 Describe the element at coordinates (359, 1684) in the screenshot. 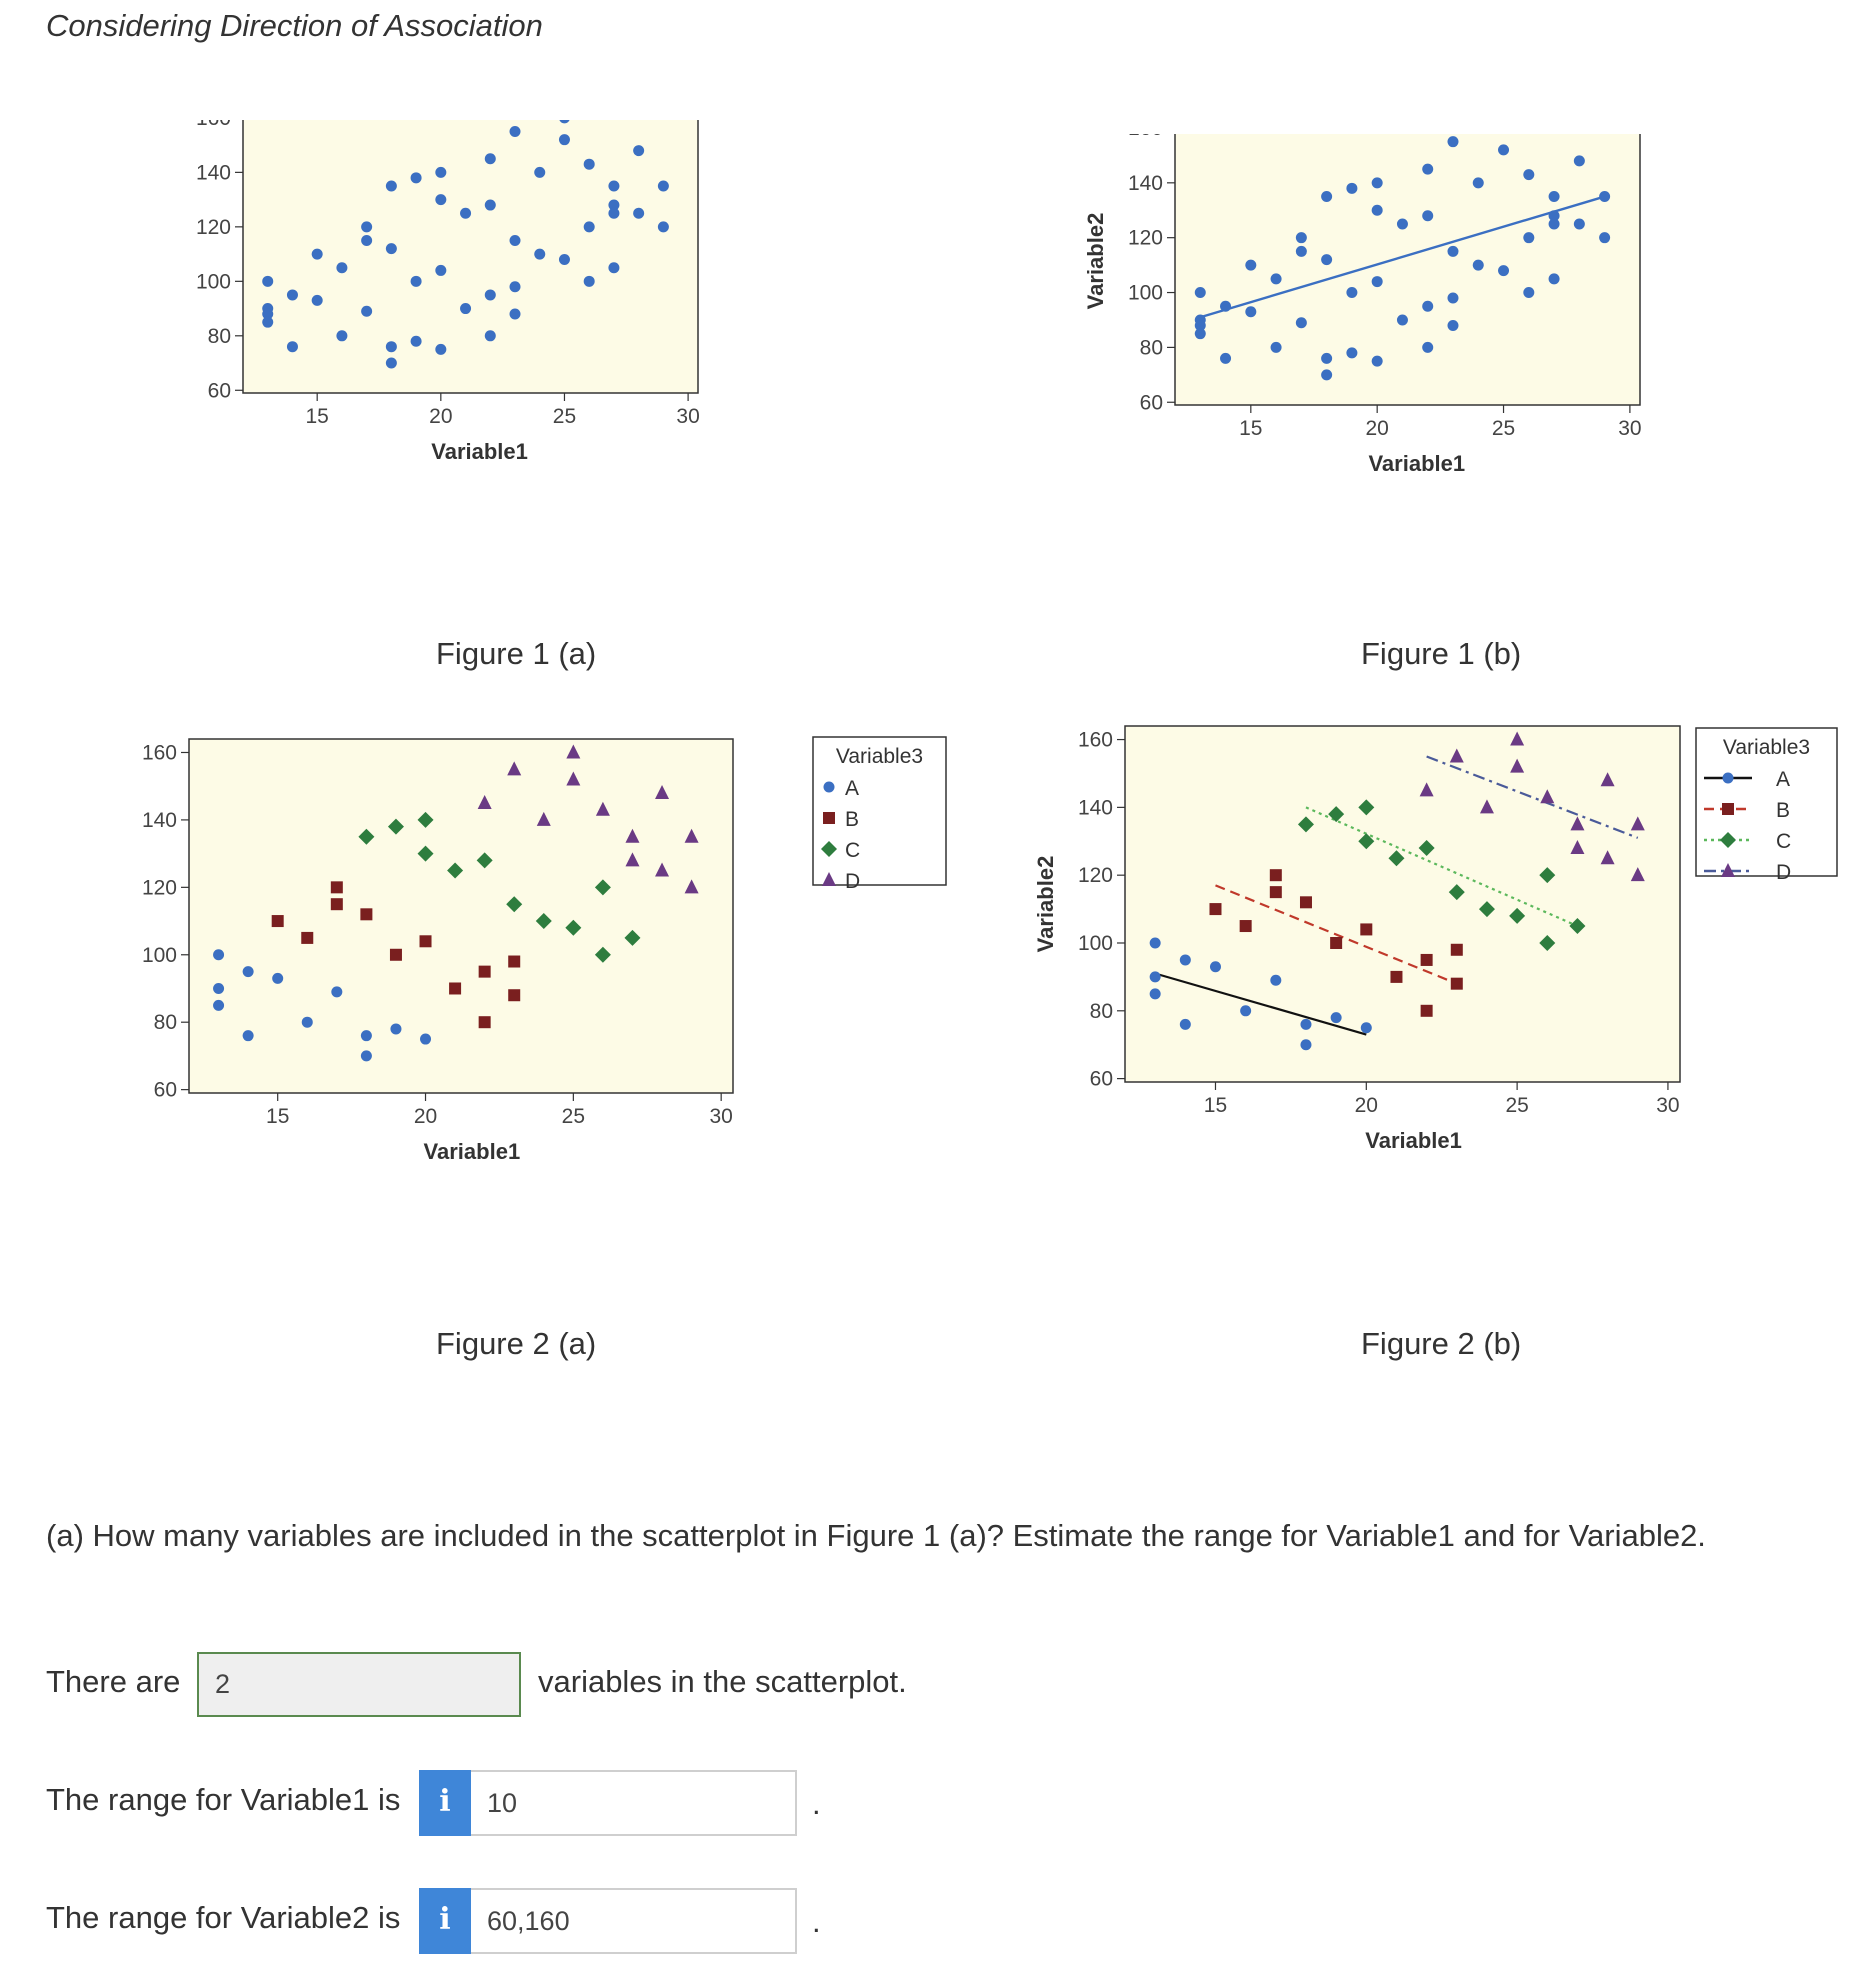

I see `variable-count-input: 2` at that location.